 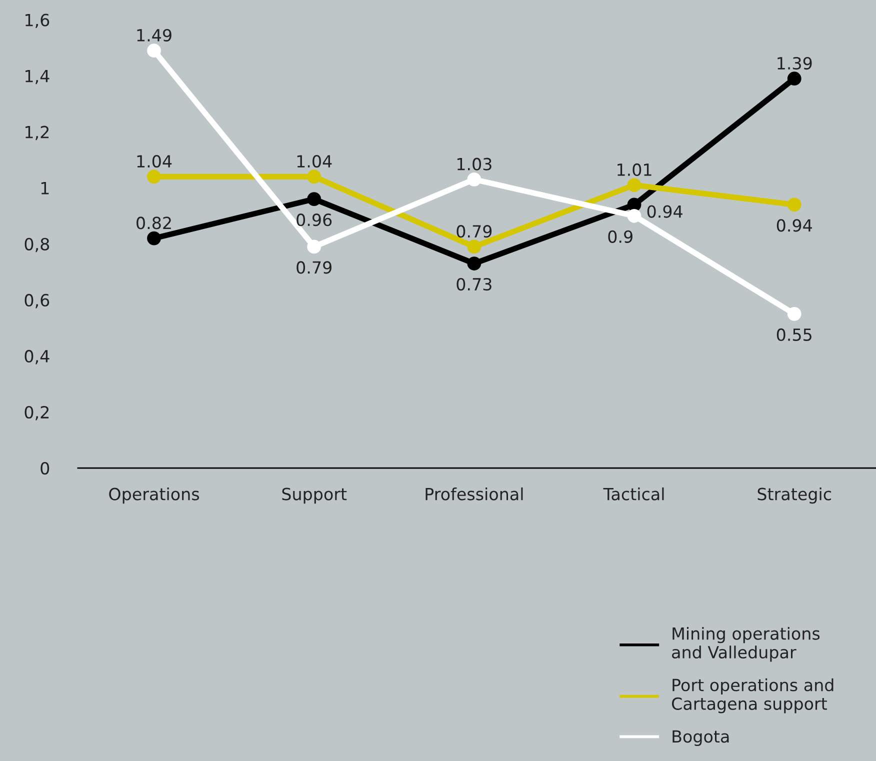 What do you see at coordinates (45, 468) in the screenshot?
I see `y-tick-label: 0` at bounding box center [45, 468].